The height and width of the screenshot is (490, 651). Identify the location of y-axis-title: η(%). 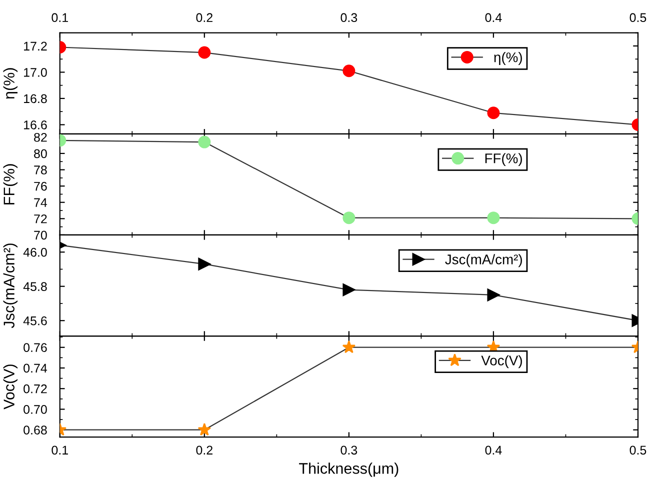
(10, 83).